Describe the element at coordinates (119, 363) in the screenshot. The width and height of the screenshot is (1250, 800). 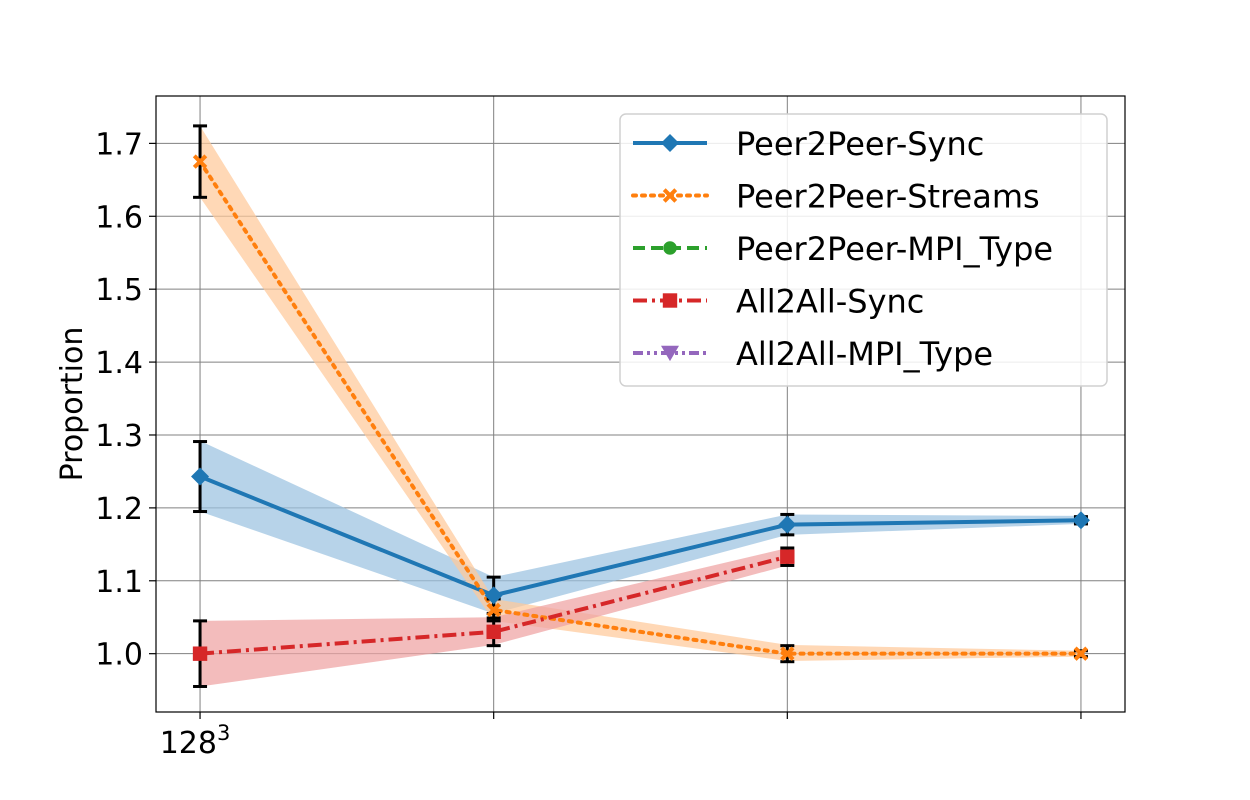
I see `y-tick-label-4: 1.4` at that location.